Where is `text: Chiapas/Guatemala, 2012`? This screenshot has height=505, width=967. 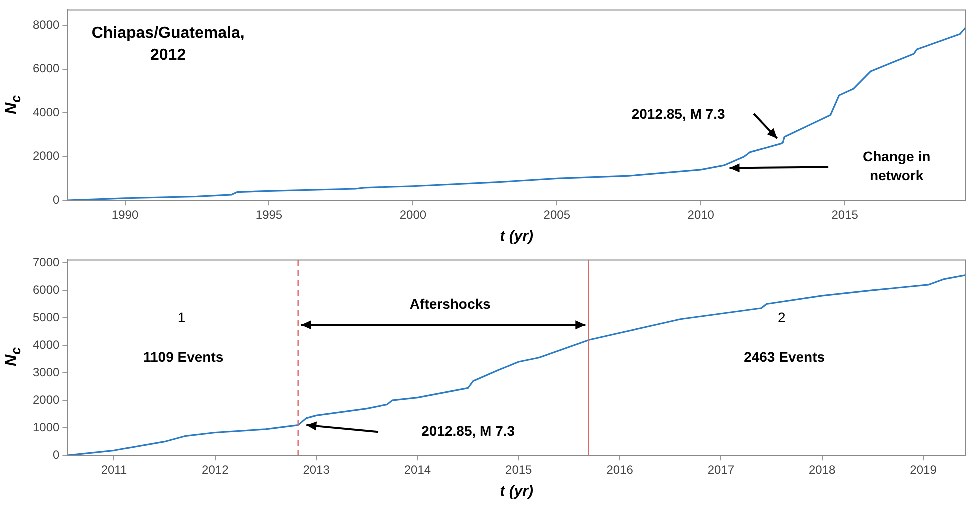
text: Chiapas/Guatemala, 2012 is located at coordinates (168, 44).